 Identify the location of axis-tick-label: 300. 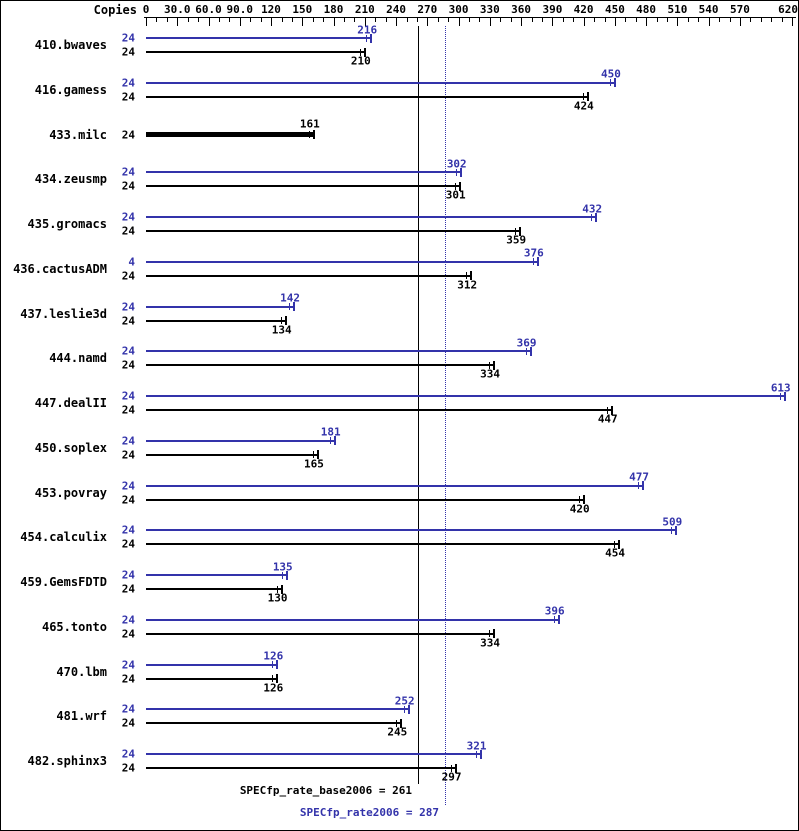
(458, 9).